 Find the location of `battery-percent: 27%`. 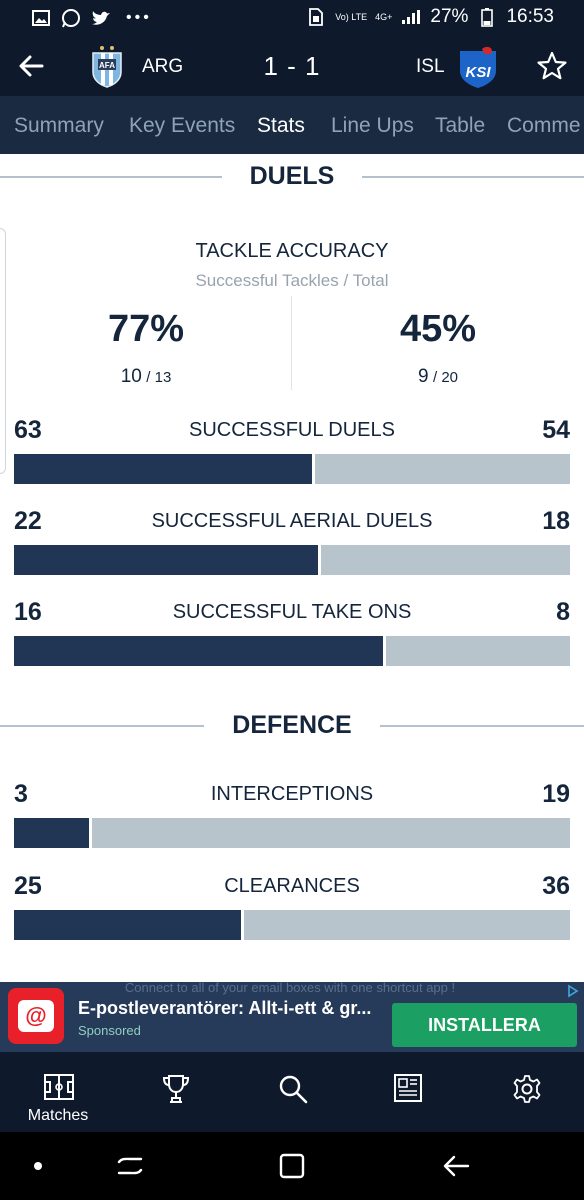

battery-percent: 27% is located at coordinates (449, 16).